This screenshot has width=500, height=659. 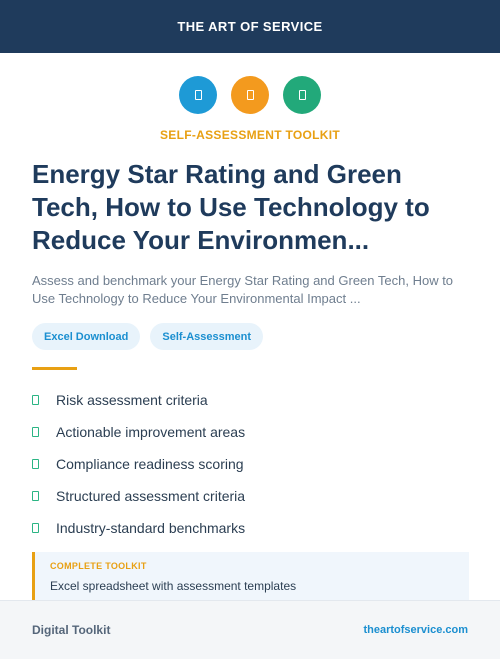 I want to click on feature-label: Risk assessment criteria, so click(x=132, y=400).